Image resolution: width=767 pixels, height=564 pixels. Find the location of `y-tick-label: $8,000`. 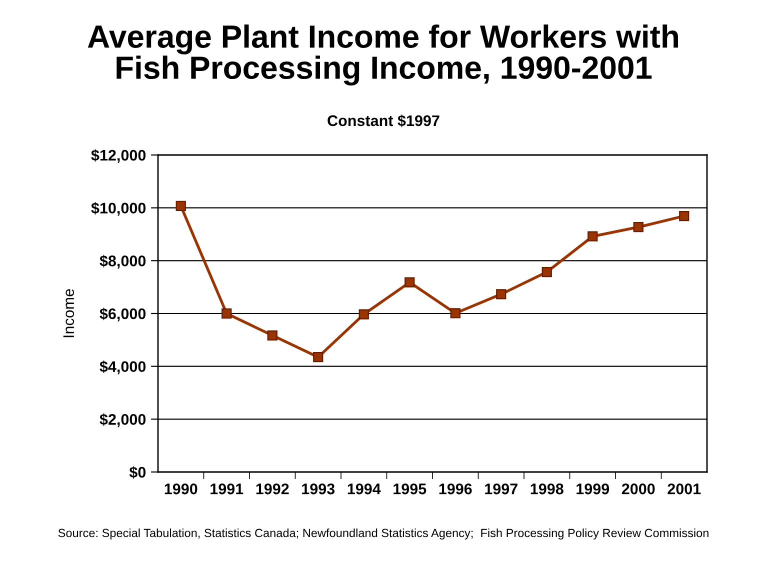

y-tick-label: $8,000 is located at coordinates (123, 261).